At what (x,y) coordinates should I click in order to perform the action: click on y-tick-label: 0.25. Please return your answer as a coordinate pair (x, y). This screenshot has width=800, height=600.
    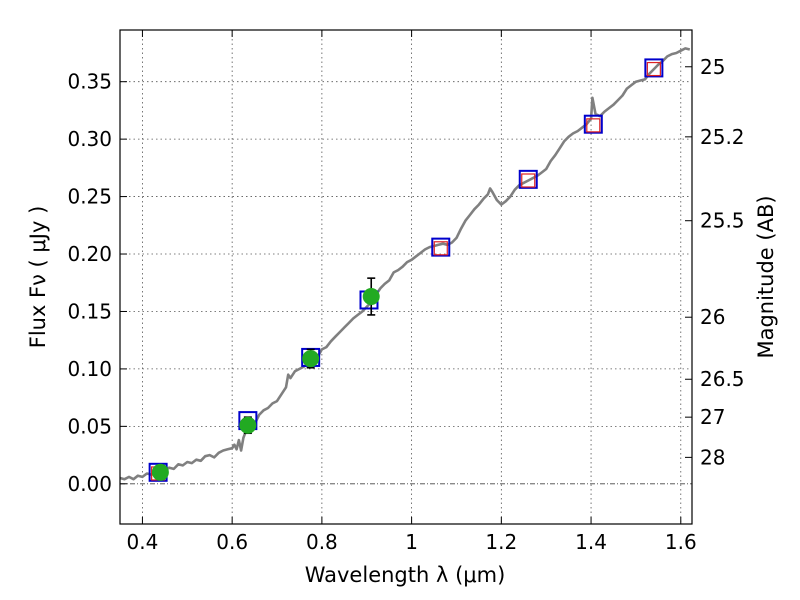
    Looking at the image, I should click on (89, 197).